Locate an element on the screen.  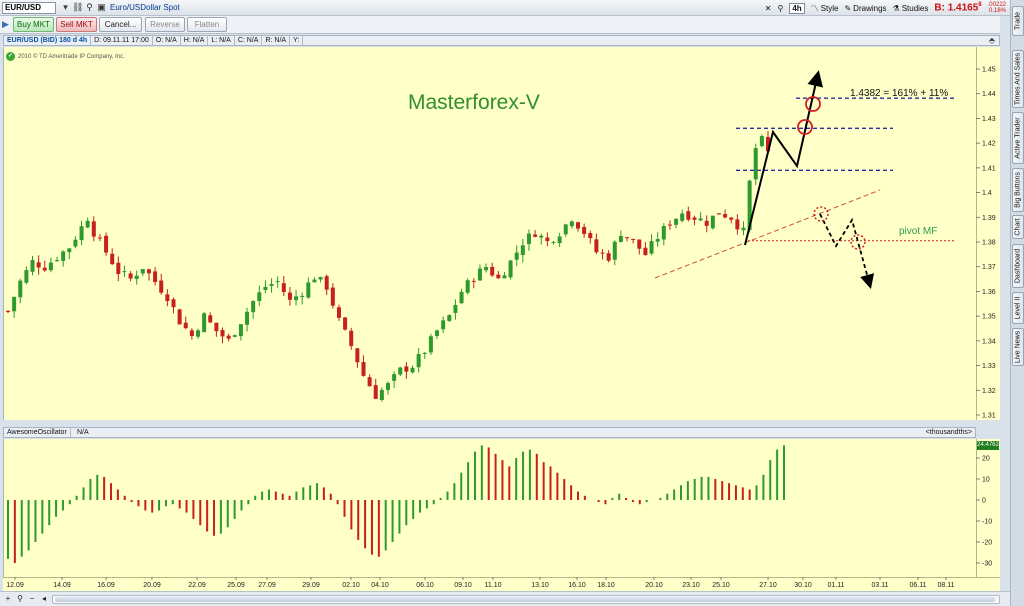
studies-label: Studies is located at coordinates (915, 8).